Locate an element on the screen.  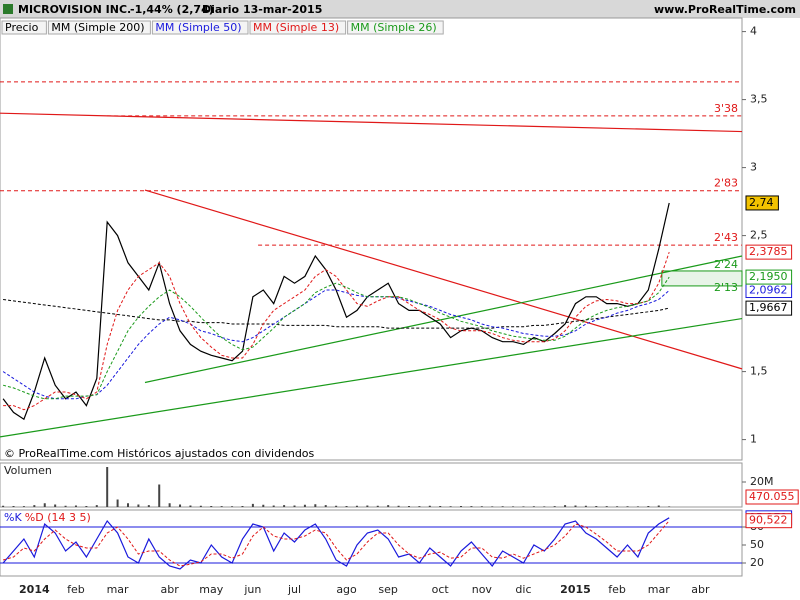
y-tick-label: 3,5 is located at coordinates (759, 99).